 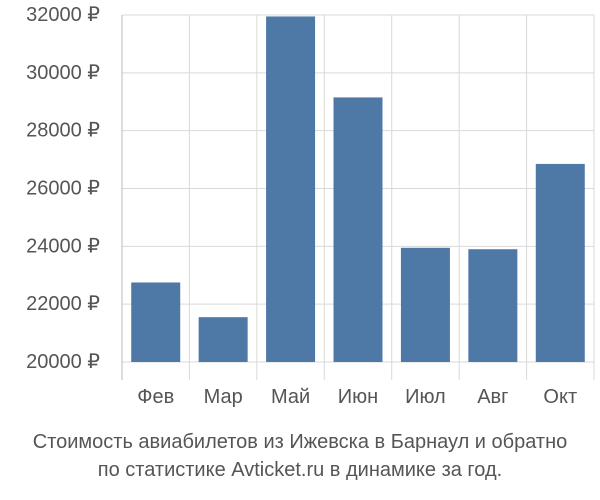 I want to click on x-tick-label: Мар, so click(x=223, y=397).